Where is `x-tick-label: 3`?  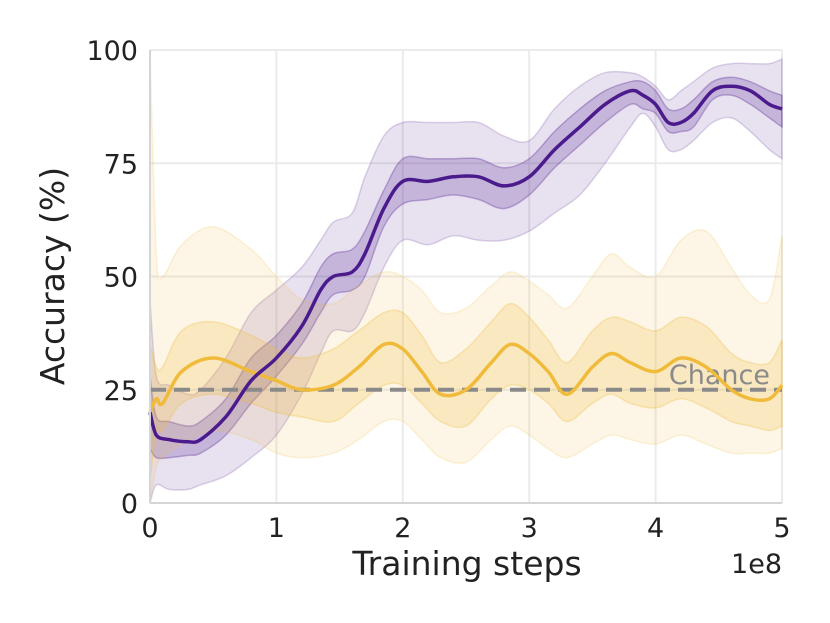
x-tick-label: 3 is located at coordinates (529, 528).